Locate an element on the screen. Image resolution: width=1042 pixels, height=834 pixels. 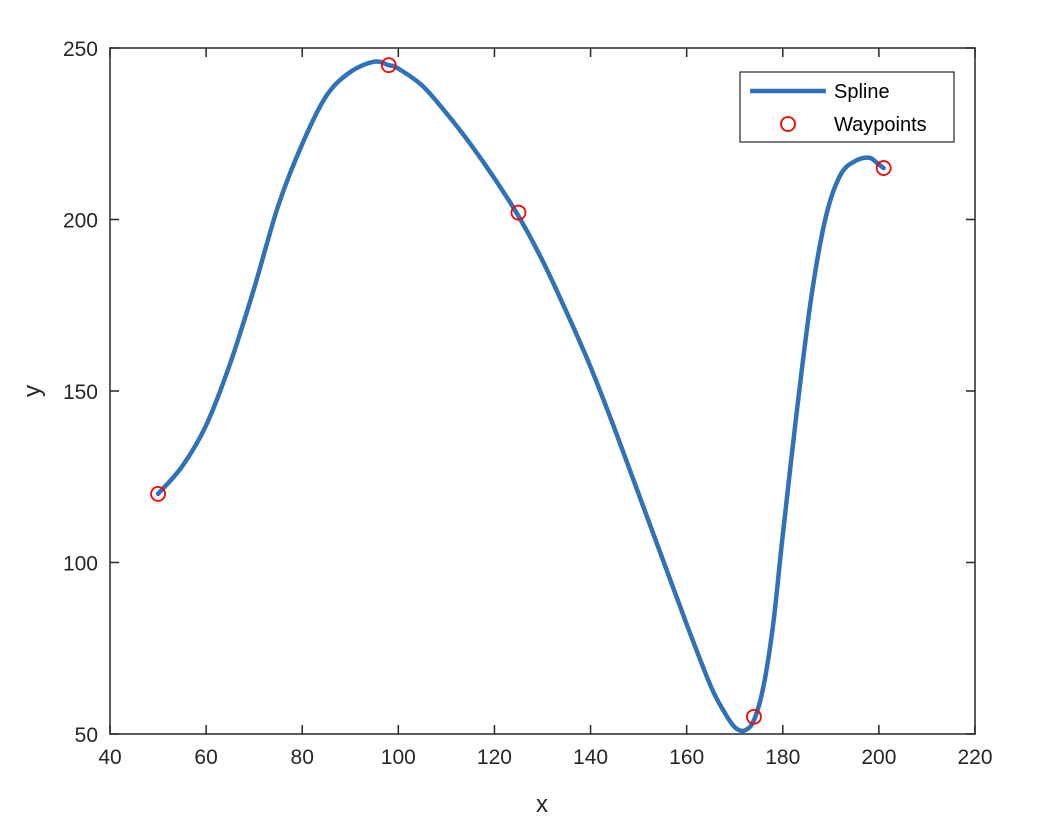
y-tick-label: 50 is located at coordinates (86, 735).